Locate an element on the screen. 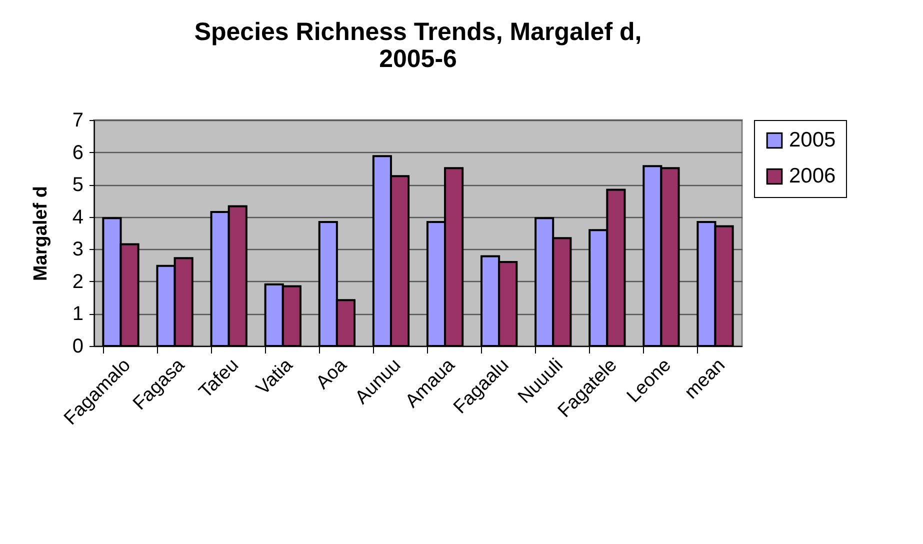  y-tick-label: 5 is located at coordinates (78, 185).